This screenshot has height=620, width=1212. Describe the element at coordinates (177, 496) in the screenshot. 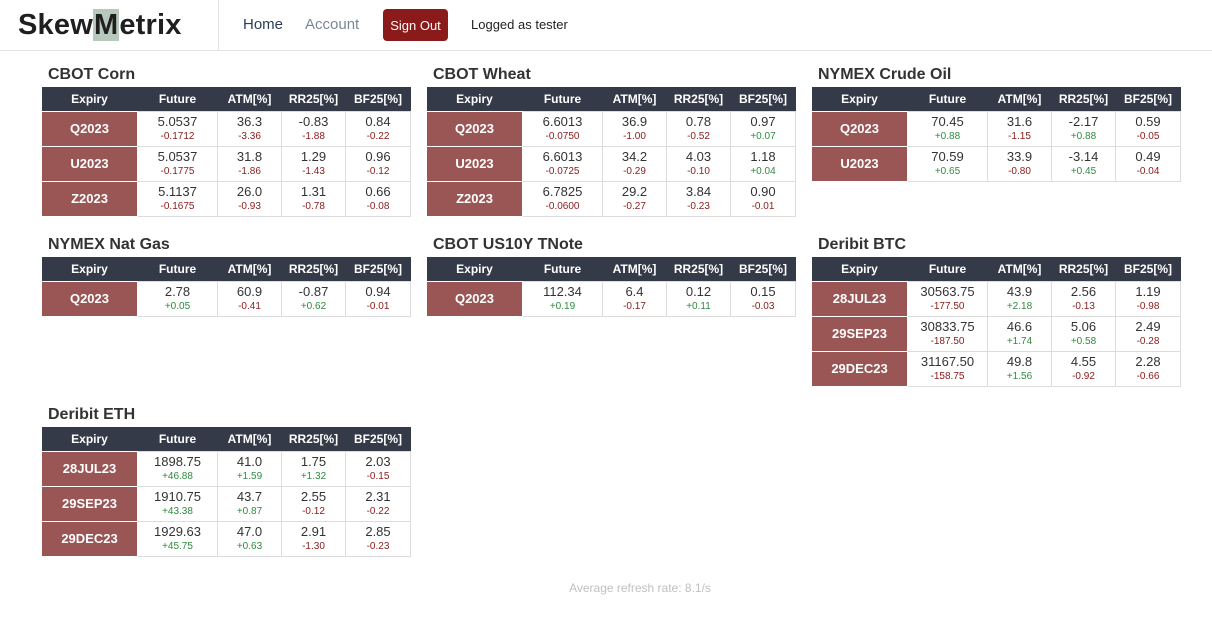

I see `future-value: 1910.75` at that location.